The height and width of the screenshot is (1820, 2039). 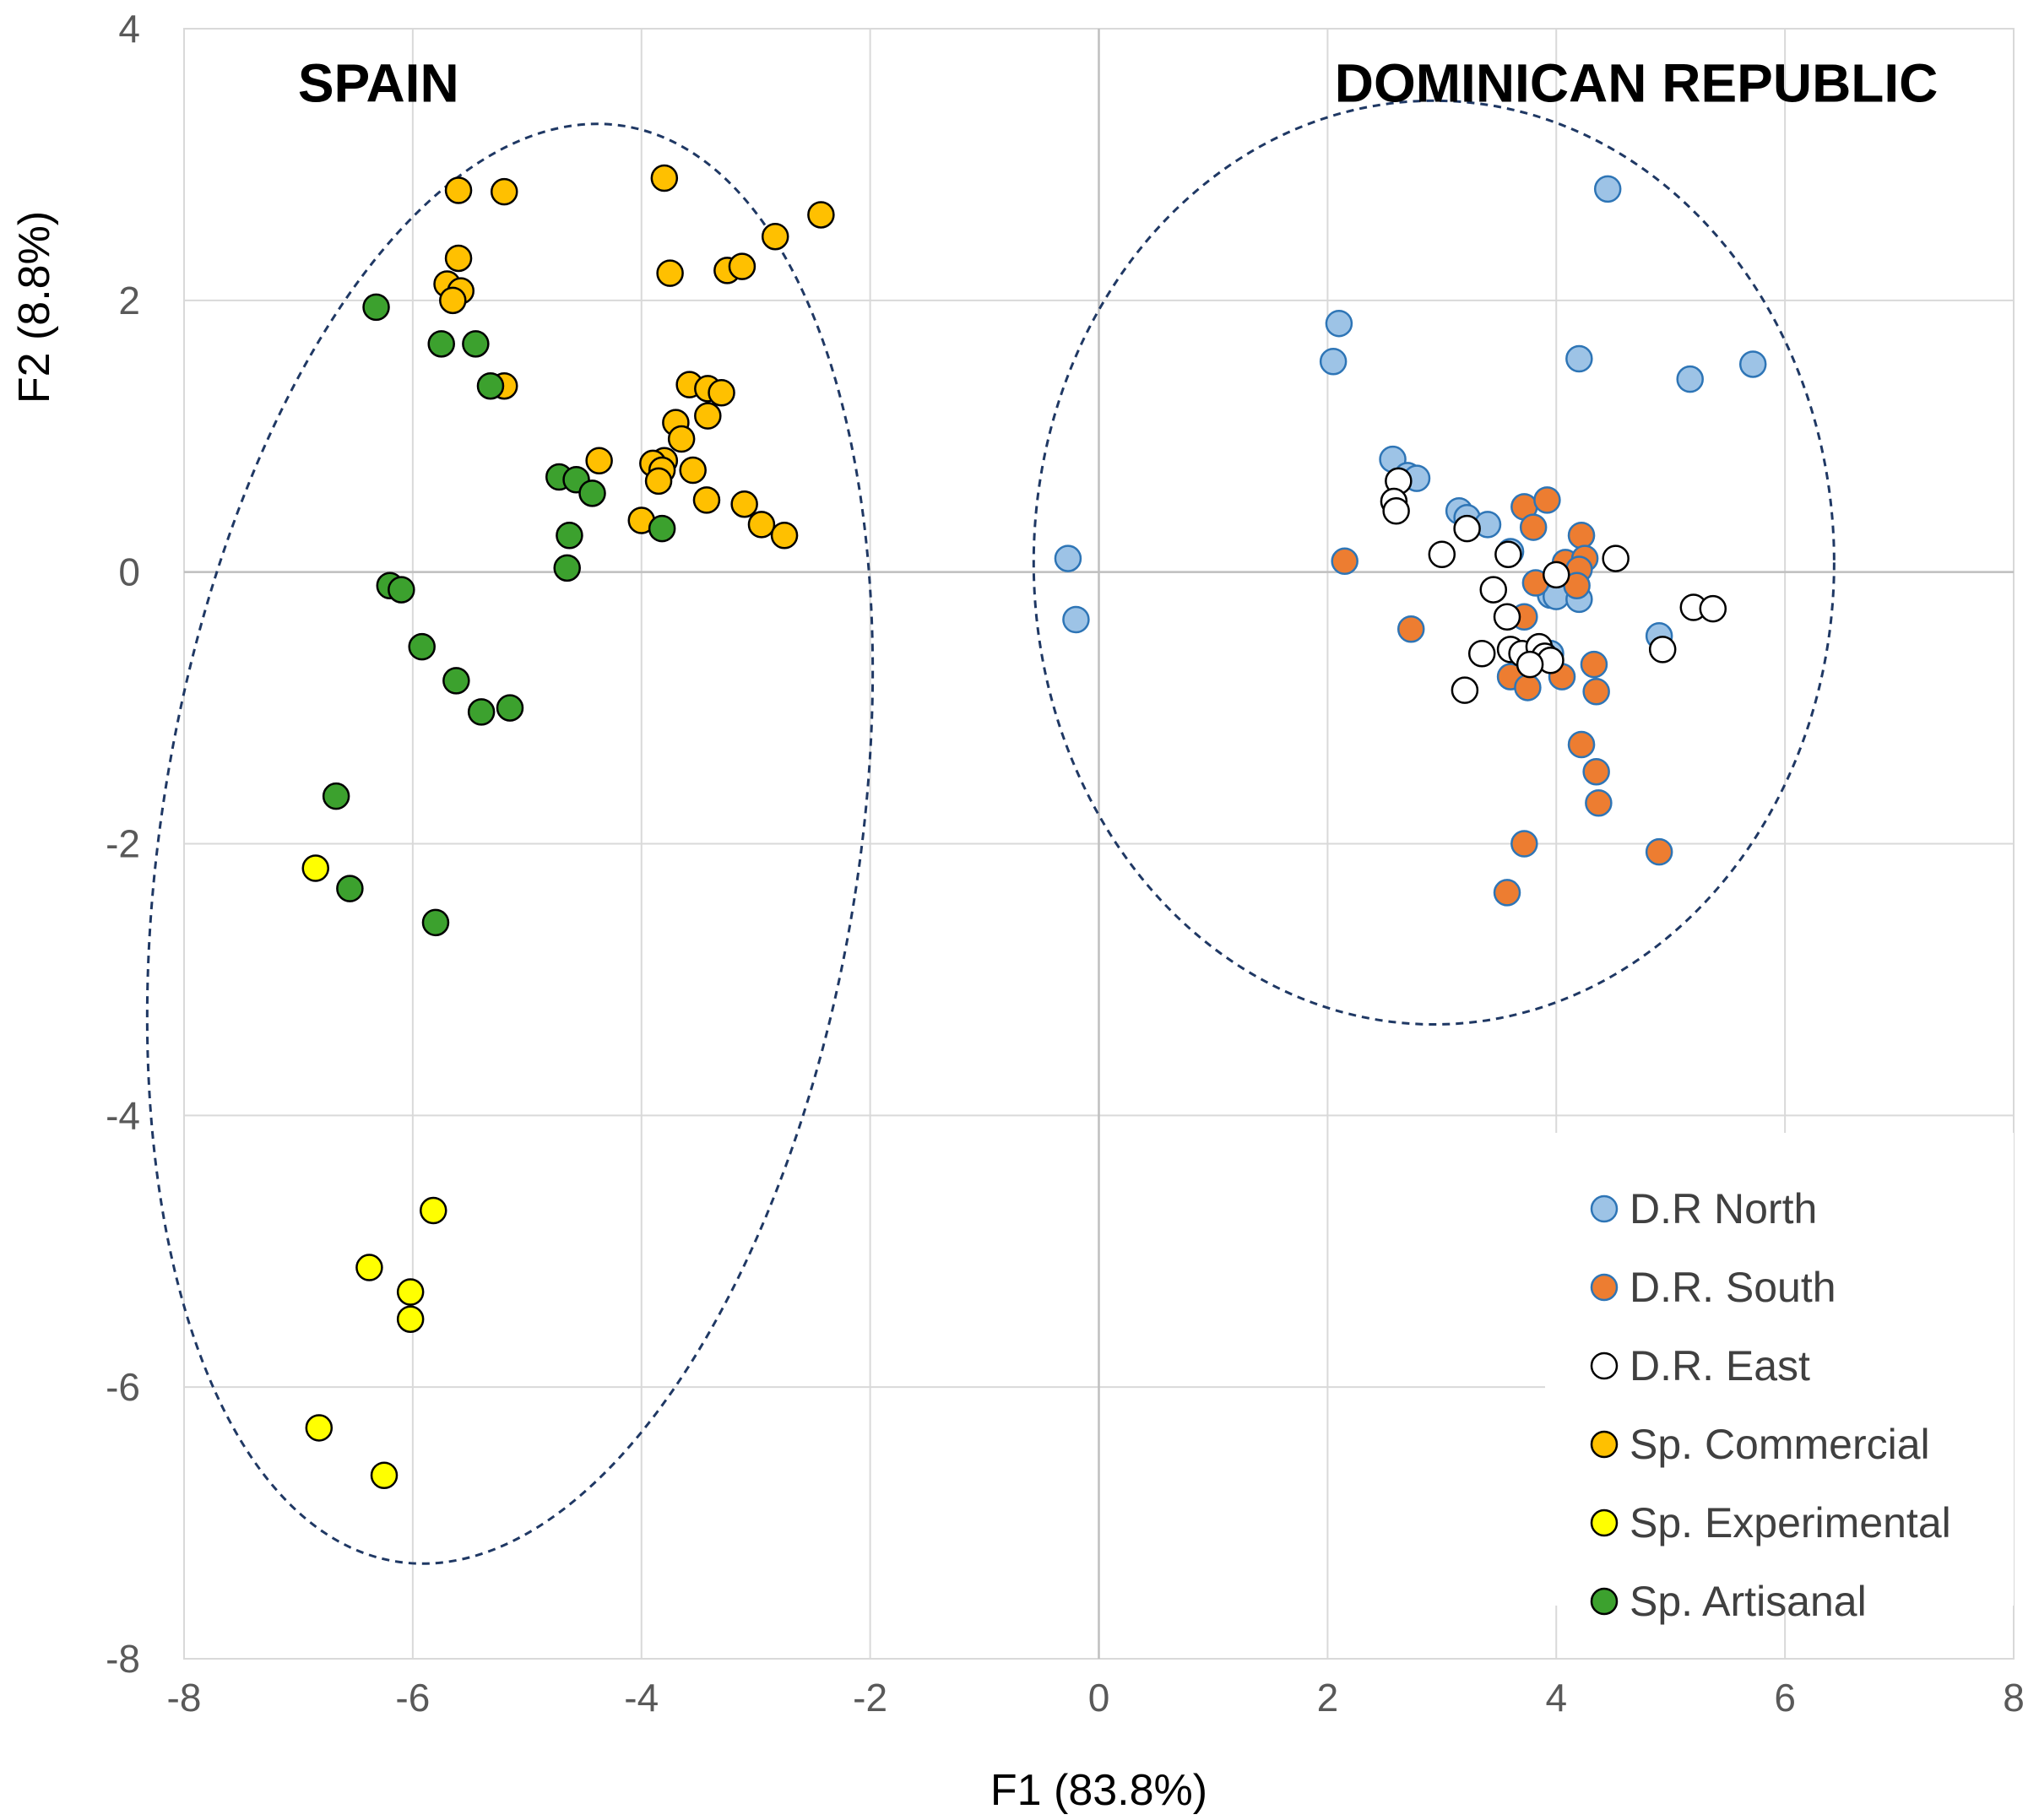 I want to click on legend-marker-sp-commercial, so click(x=1604, y=1444).